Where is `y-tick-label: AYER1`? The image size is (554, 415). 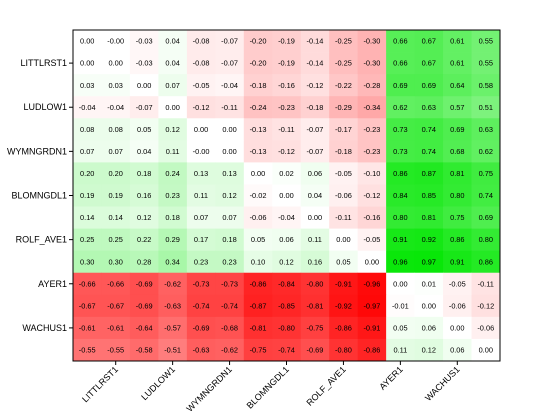
y-tick-label: AYER1 is located at coordinates (52, 284).